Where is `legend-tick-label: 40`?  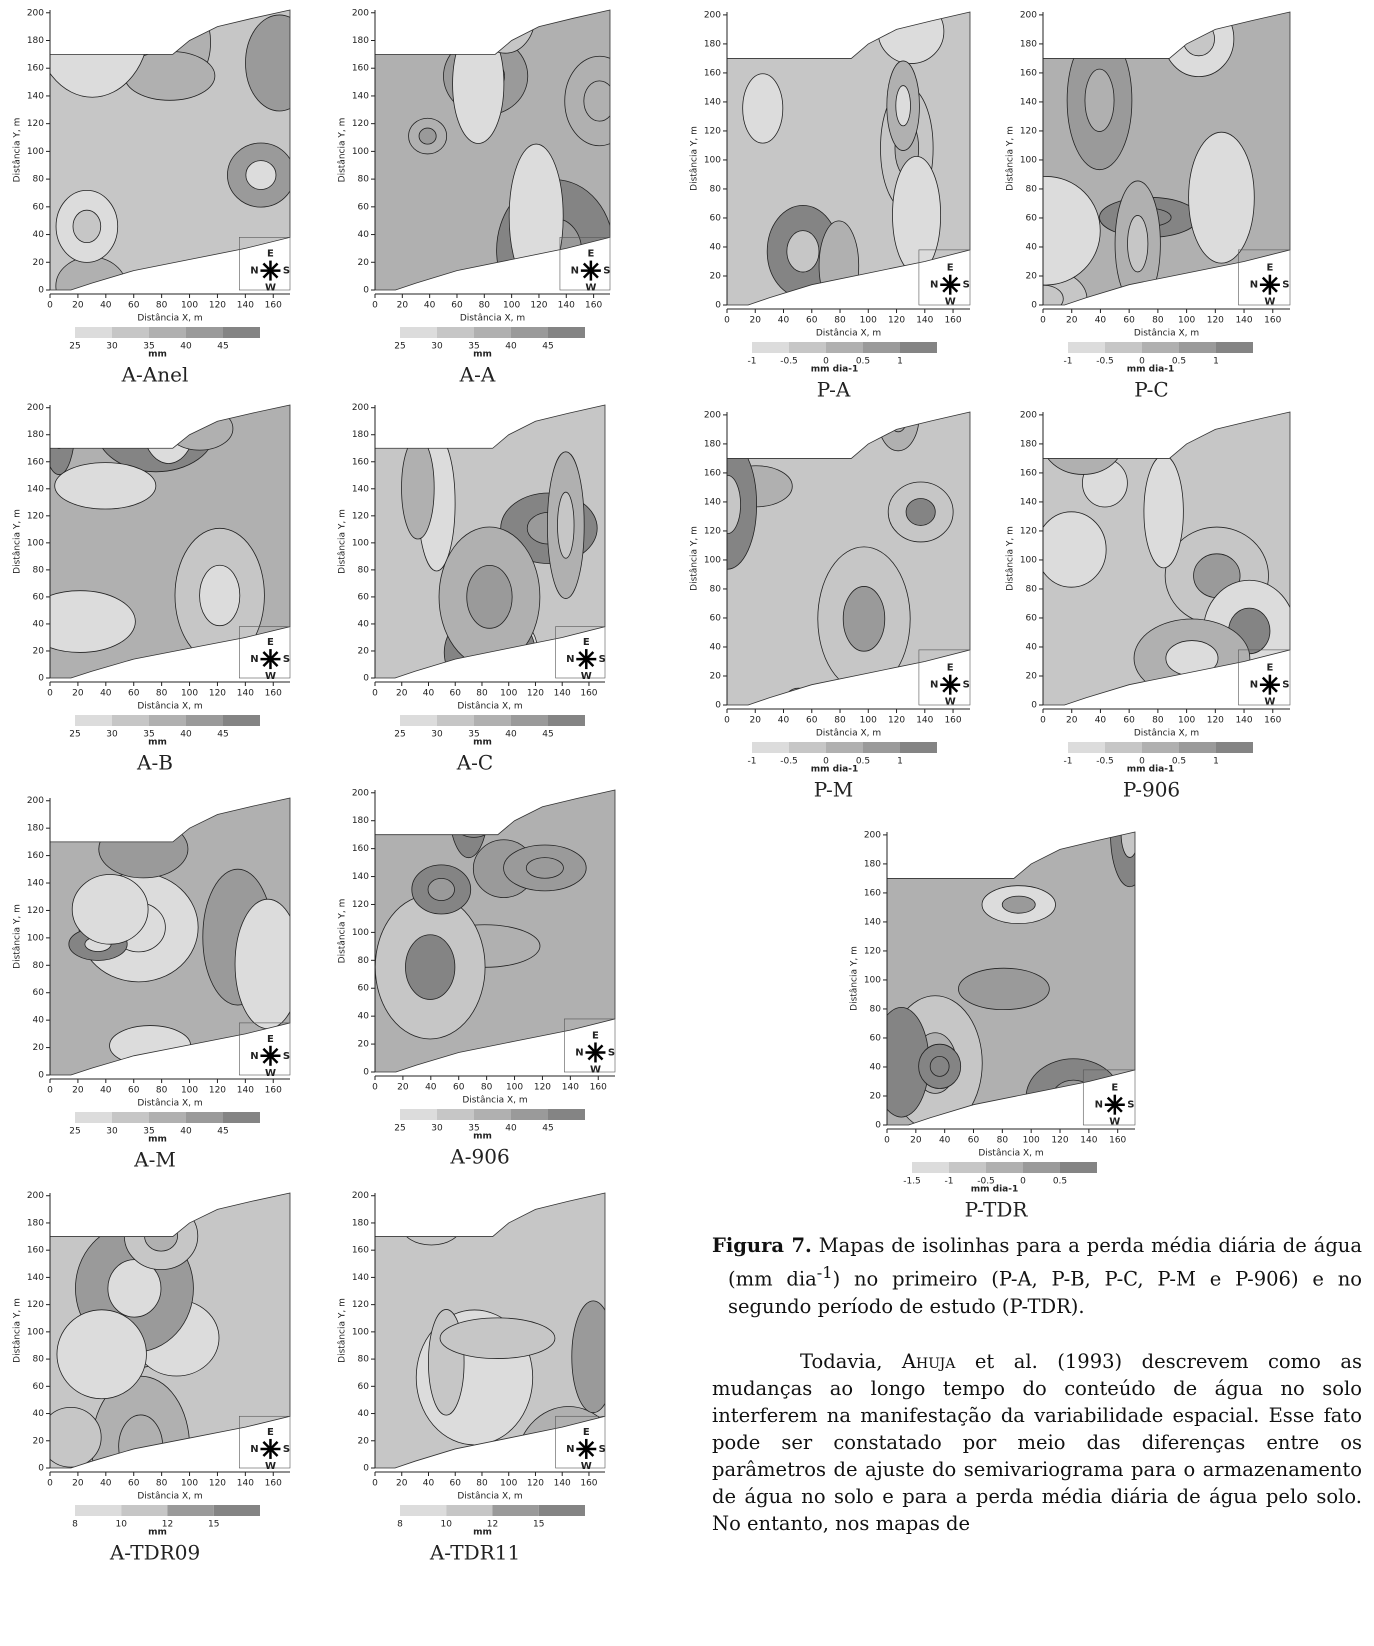 legend-tick-label: 40 is located at coordinates (186, 735).